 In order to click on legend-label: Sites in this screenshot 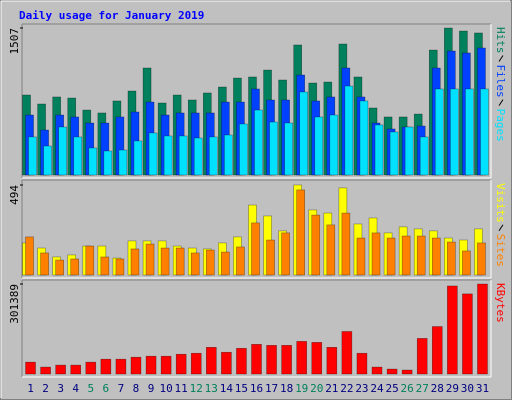, I will do `click(500, 250)`.